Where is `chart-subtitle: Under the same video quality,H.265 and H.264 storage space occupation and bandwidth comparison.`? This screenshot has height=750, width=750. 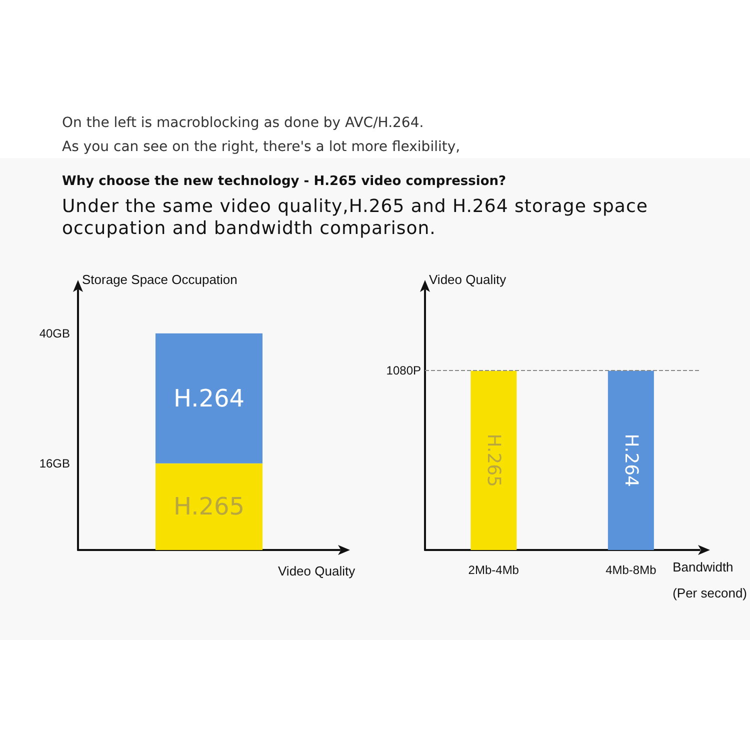
chart-subtitle: Under the same video quality,H.265 and H.264 storage space occupation and bandwidth comparison. is located at coordinates (355, 218).